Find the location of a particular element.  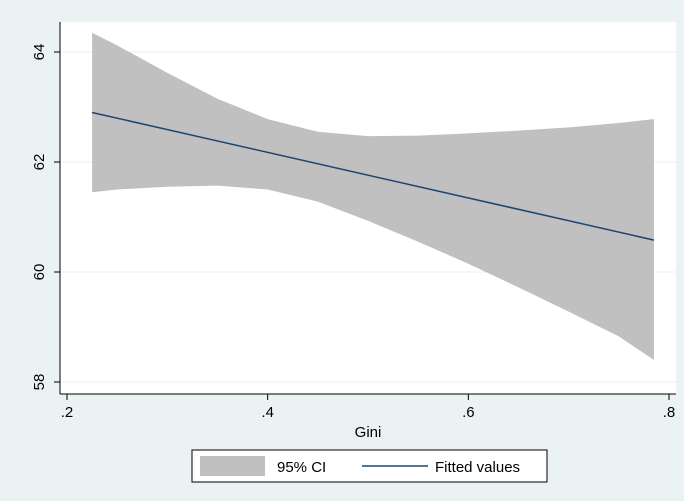

y-tick-label: 62 is located at coordinates (39, 162).